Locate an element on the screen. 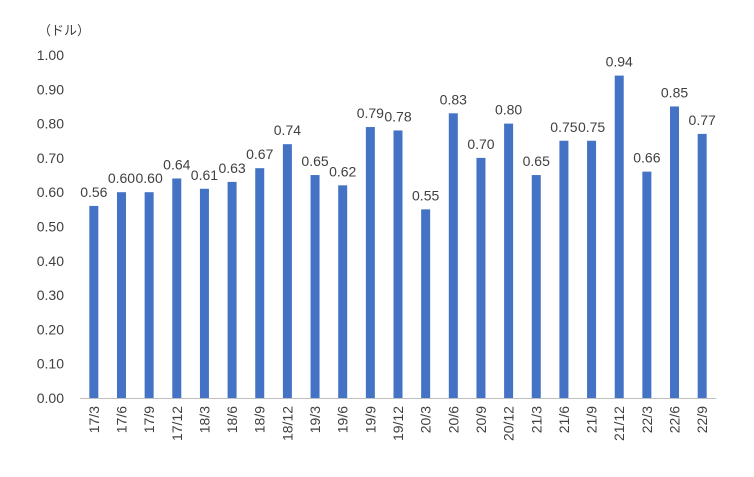 The height and width of the screenshot is (477, 754). data-label: 0.79 is located at coordinates (370, 113).